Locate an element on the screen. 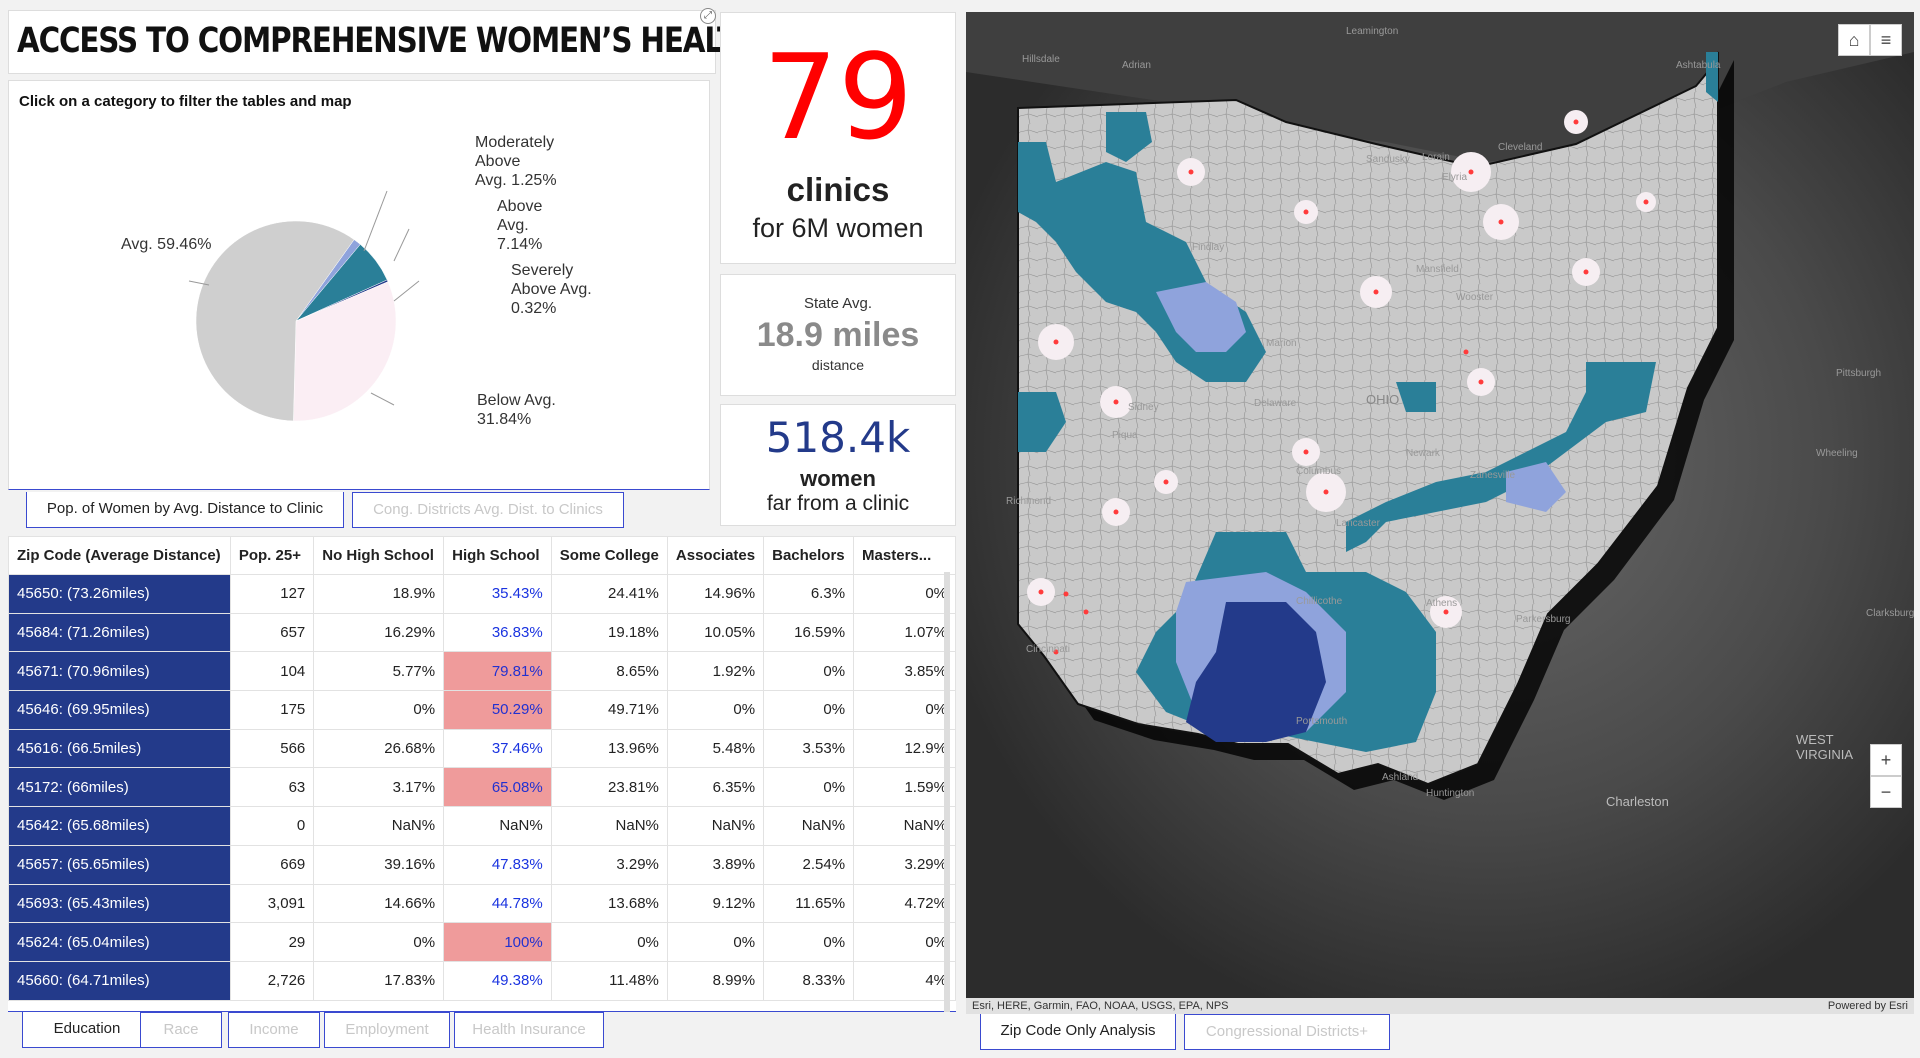 Image resolution: width=1920 pixels, height=1058 pixels. table-cell-pop: 63 is located at coordinates (272, 787).